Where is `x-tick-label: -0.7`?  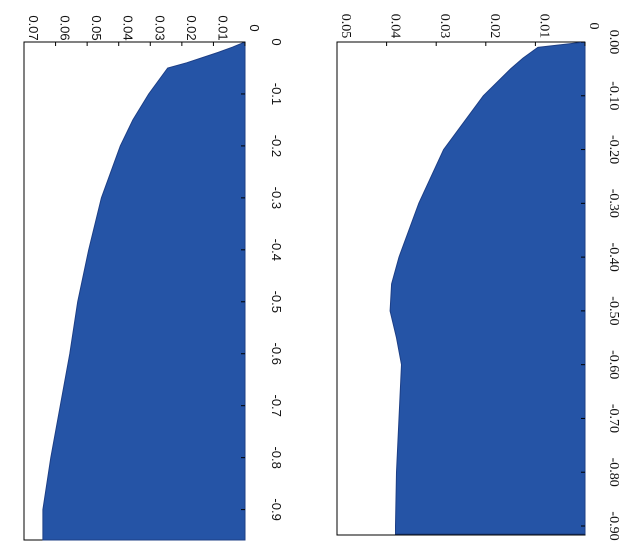 x-tick-label: -0.7 is located at coordinates (276, 405).